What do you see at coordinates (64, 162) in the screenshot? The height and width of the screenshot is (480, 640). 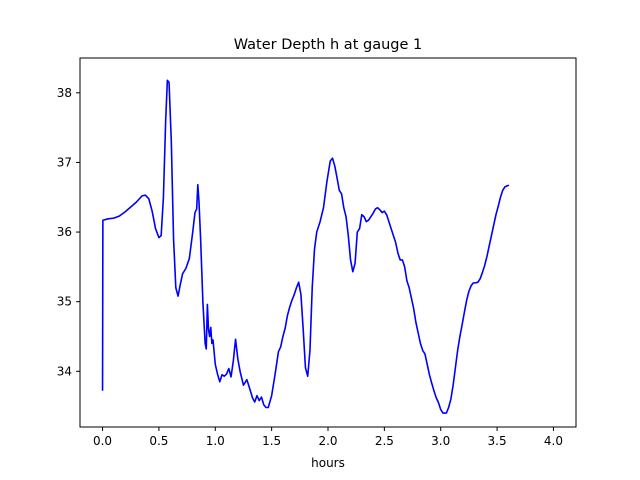 I see `y-tick-label: 37` at bounding box center [64, 162].